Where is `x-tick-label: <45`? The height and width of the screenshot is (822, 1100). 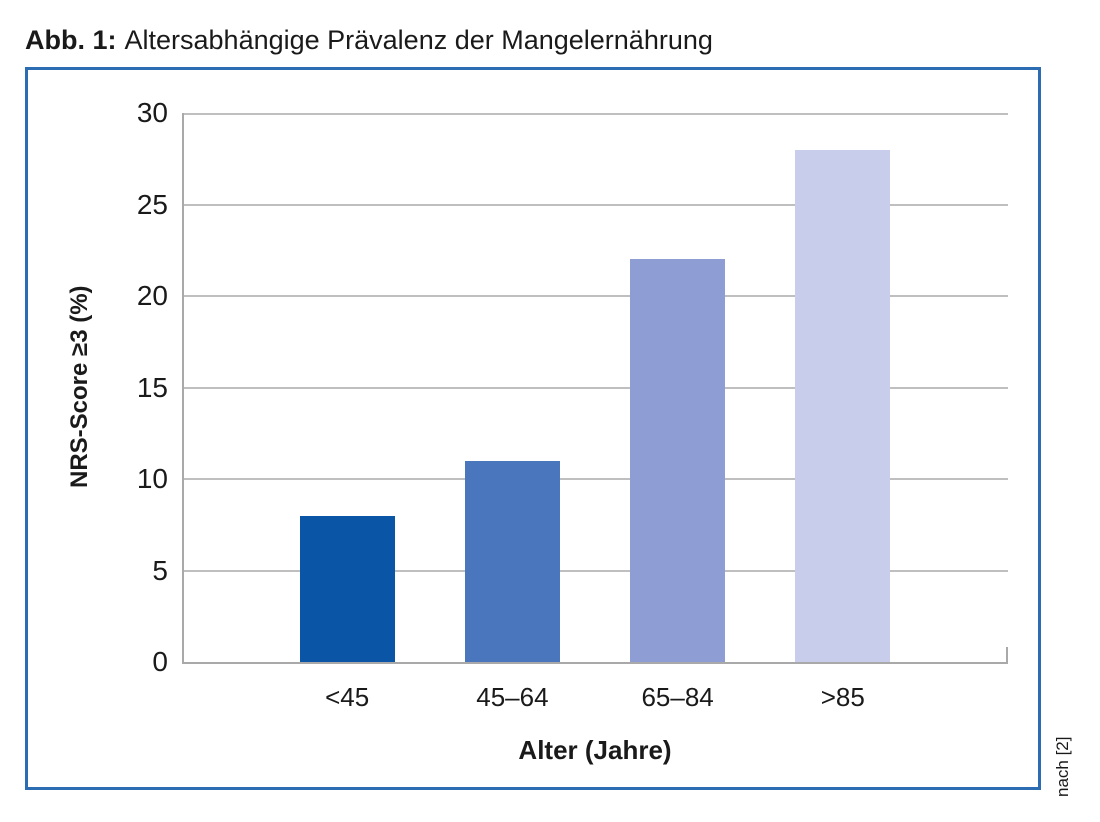
x-tick-label: <45 is located at coordinates (347, 697).